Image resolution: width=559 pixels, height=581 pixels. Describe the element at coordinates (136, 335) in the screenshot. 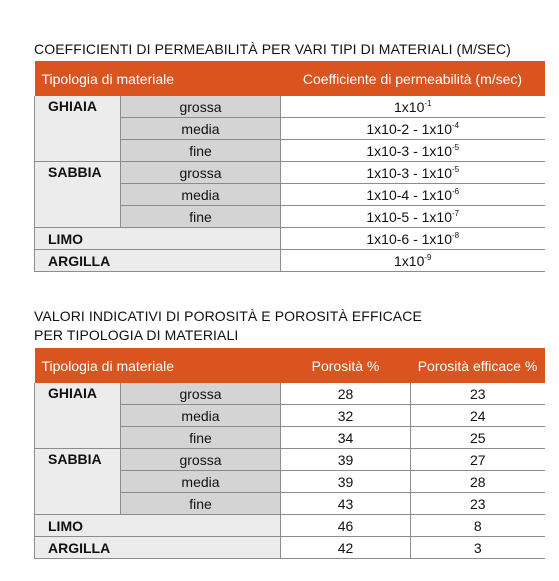

I see `porosity-title-line2: PER TIPOLOGIA DI MATERIALI` at that location.